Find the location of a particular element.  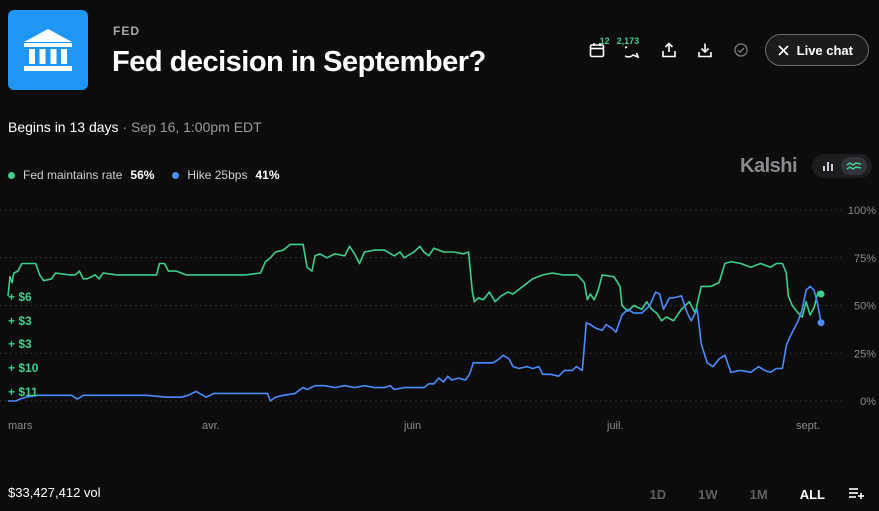

filter-button is located at coordinates (857, 494).